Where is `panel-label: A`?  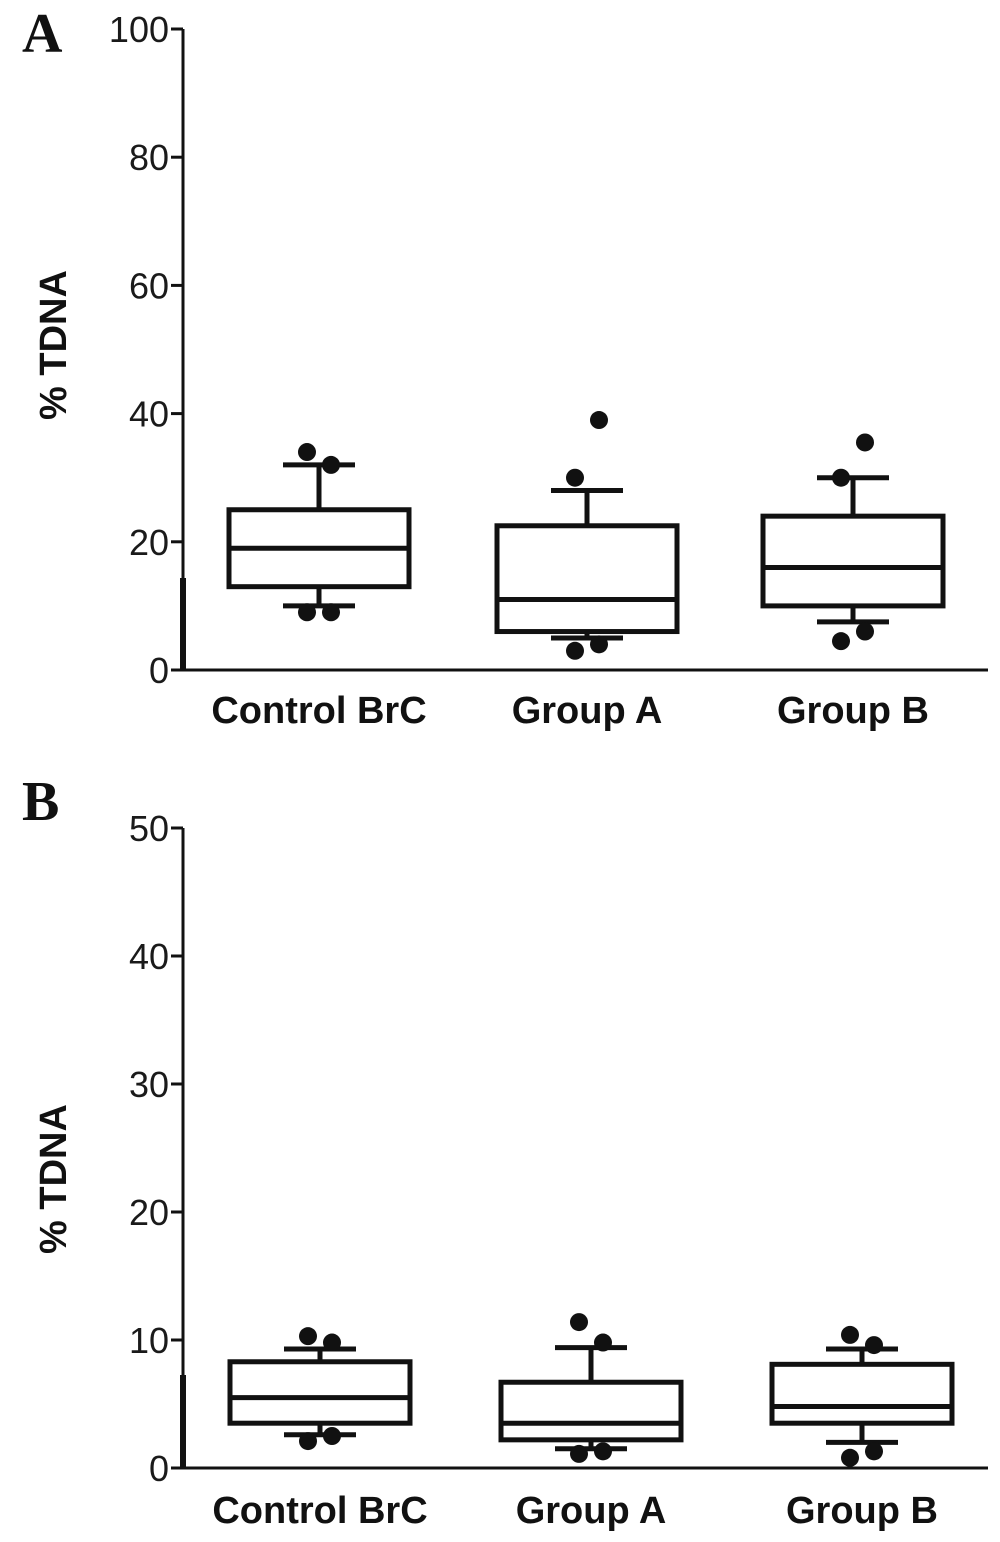 panel-label: A is located at coordinates (42, 34).